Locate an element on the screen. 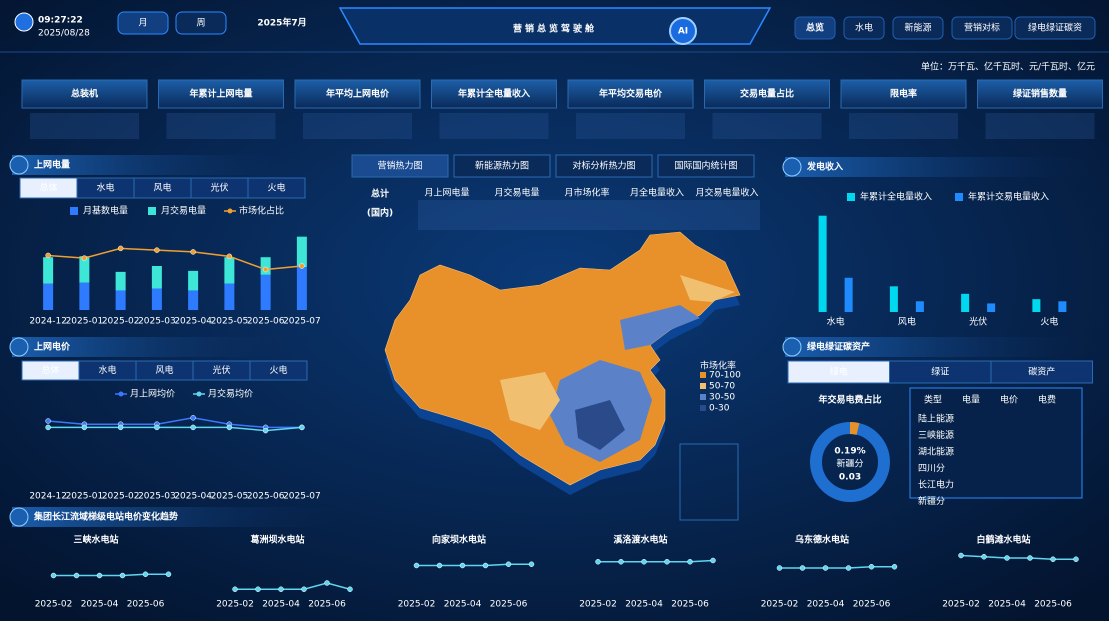 The image size is (1109, 621). panel-title: 绿电绿证碳资产 is located at coordinates (838, 347).